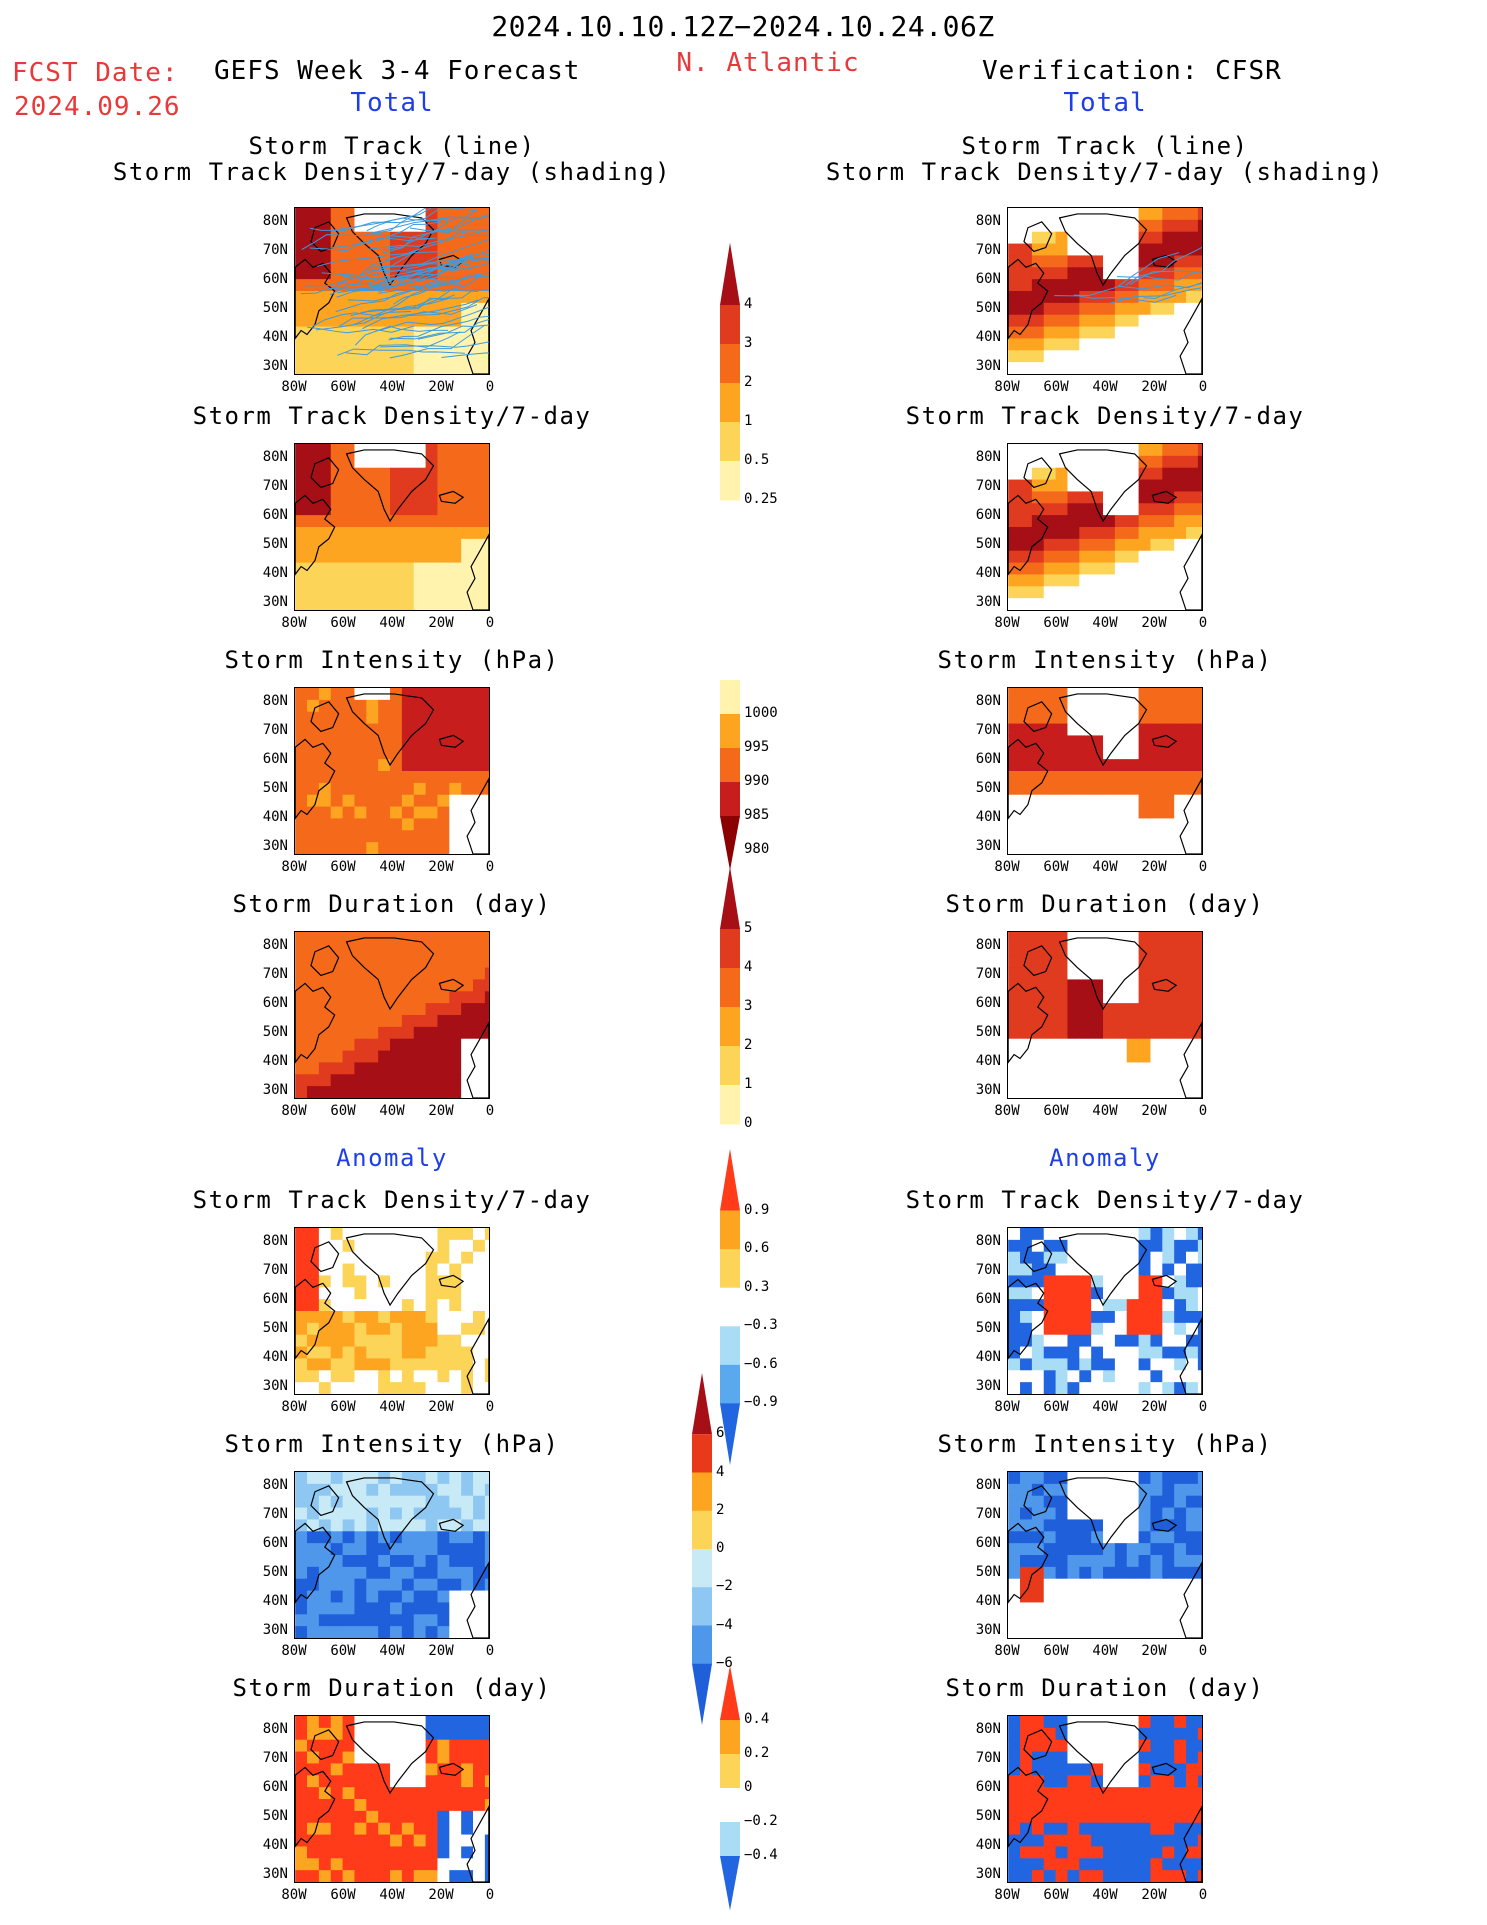 The image size is (1487, 1925). What do you see at coordinates (397, 71) in the screenshot?
I see `model-title: GEFS Week 3-4 Forecast` at bounding box center [397, 71].